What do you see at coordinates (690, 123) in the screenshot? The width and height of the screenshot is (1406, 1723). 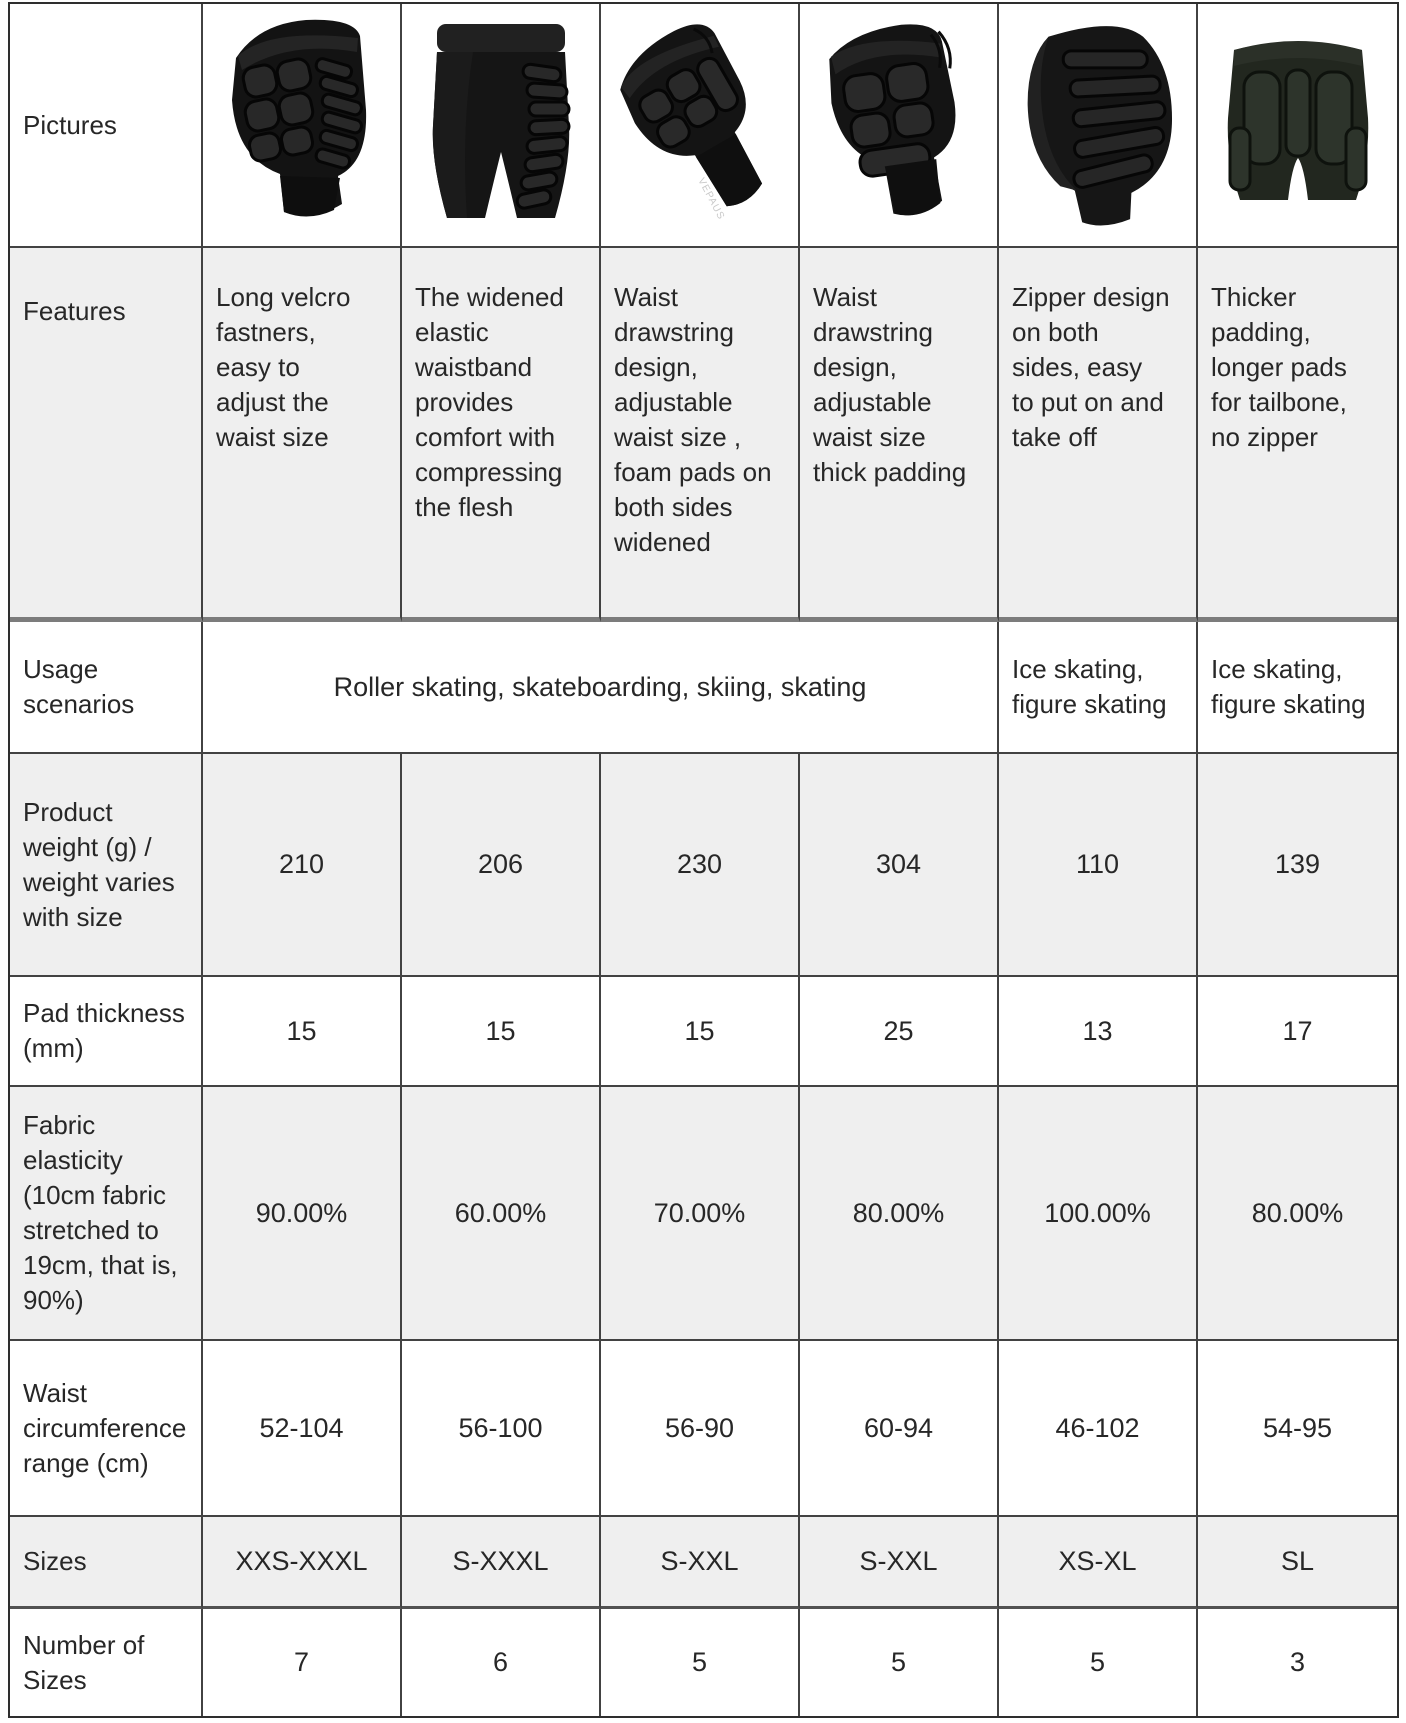 I see `padded-shorts-image-3: VEPAUS` at bounding box center [690, 123].